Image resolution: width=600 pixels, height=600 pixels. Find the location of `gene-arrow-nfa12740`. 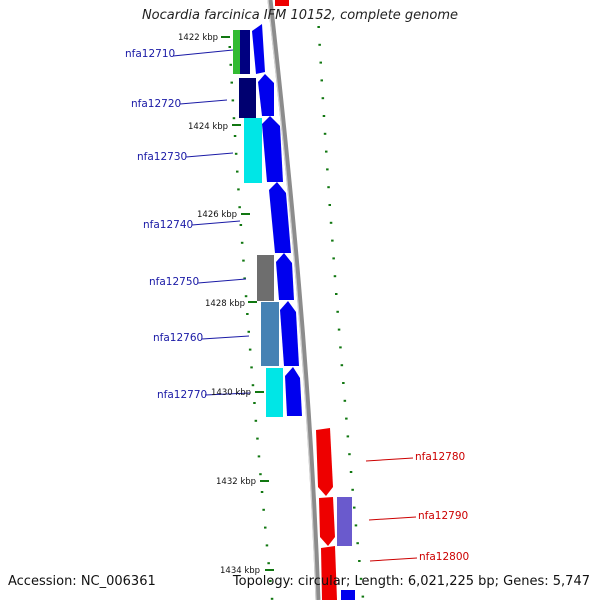

gene-arrow-nfa12740 is located at coordinates (280, 217).